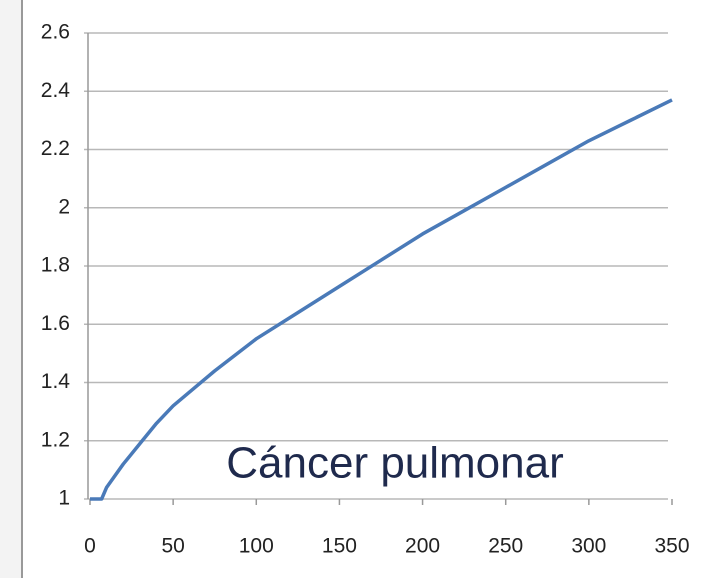 This screenshot has height=578, width=703. What do you see at coordinates (64, 498) in the screenshot?
I see `y-tick-label: 1` at bounding box center [64, 498].